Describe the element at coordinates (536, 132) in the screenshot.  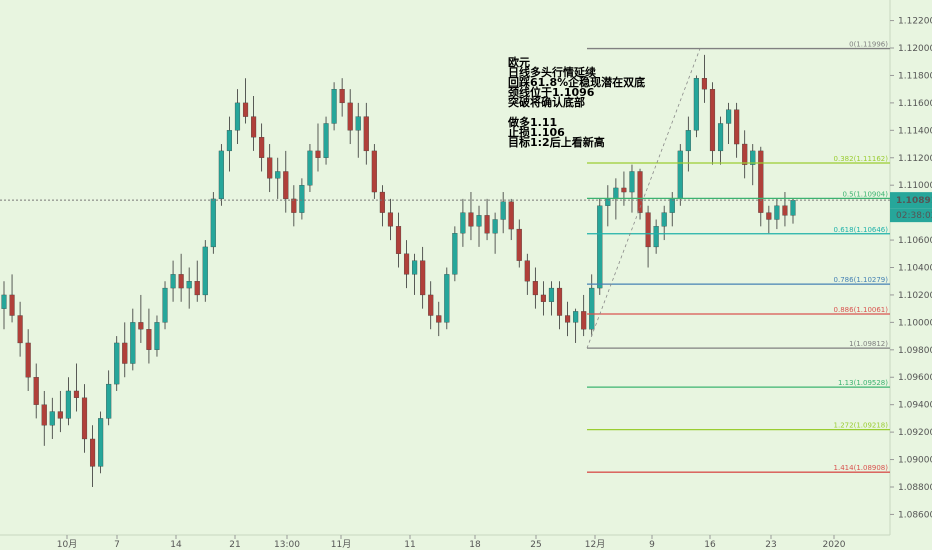
I see `annotation-line: 止损1.106` at that location.